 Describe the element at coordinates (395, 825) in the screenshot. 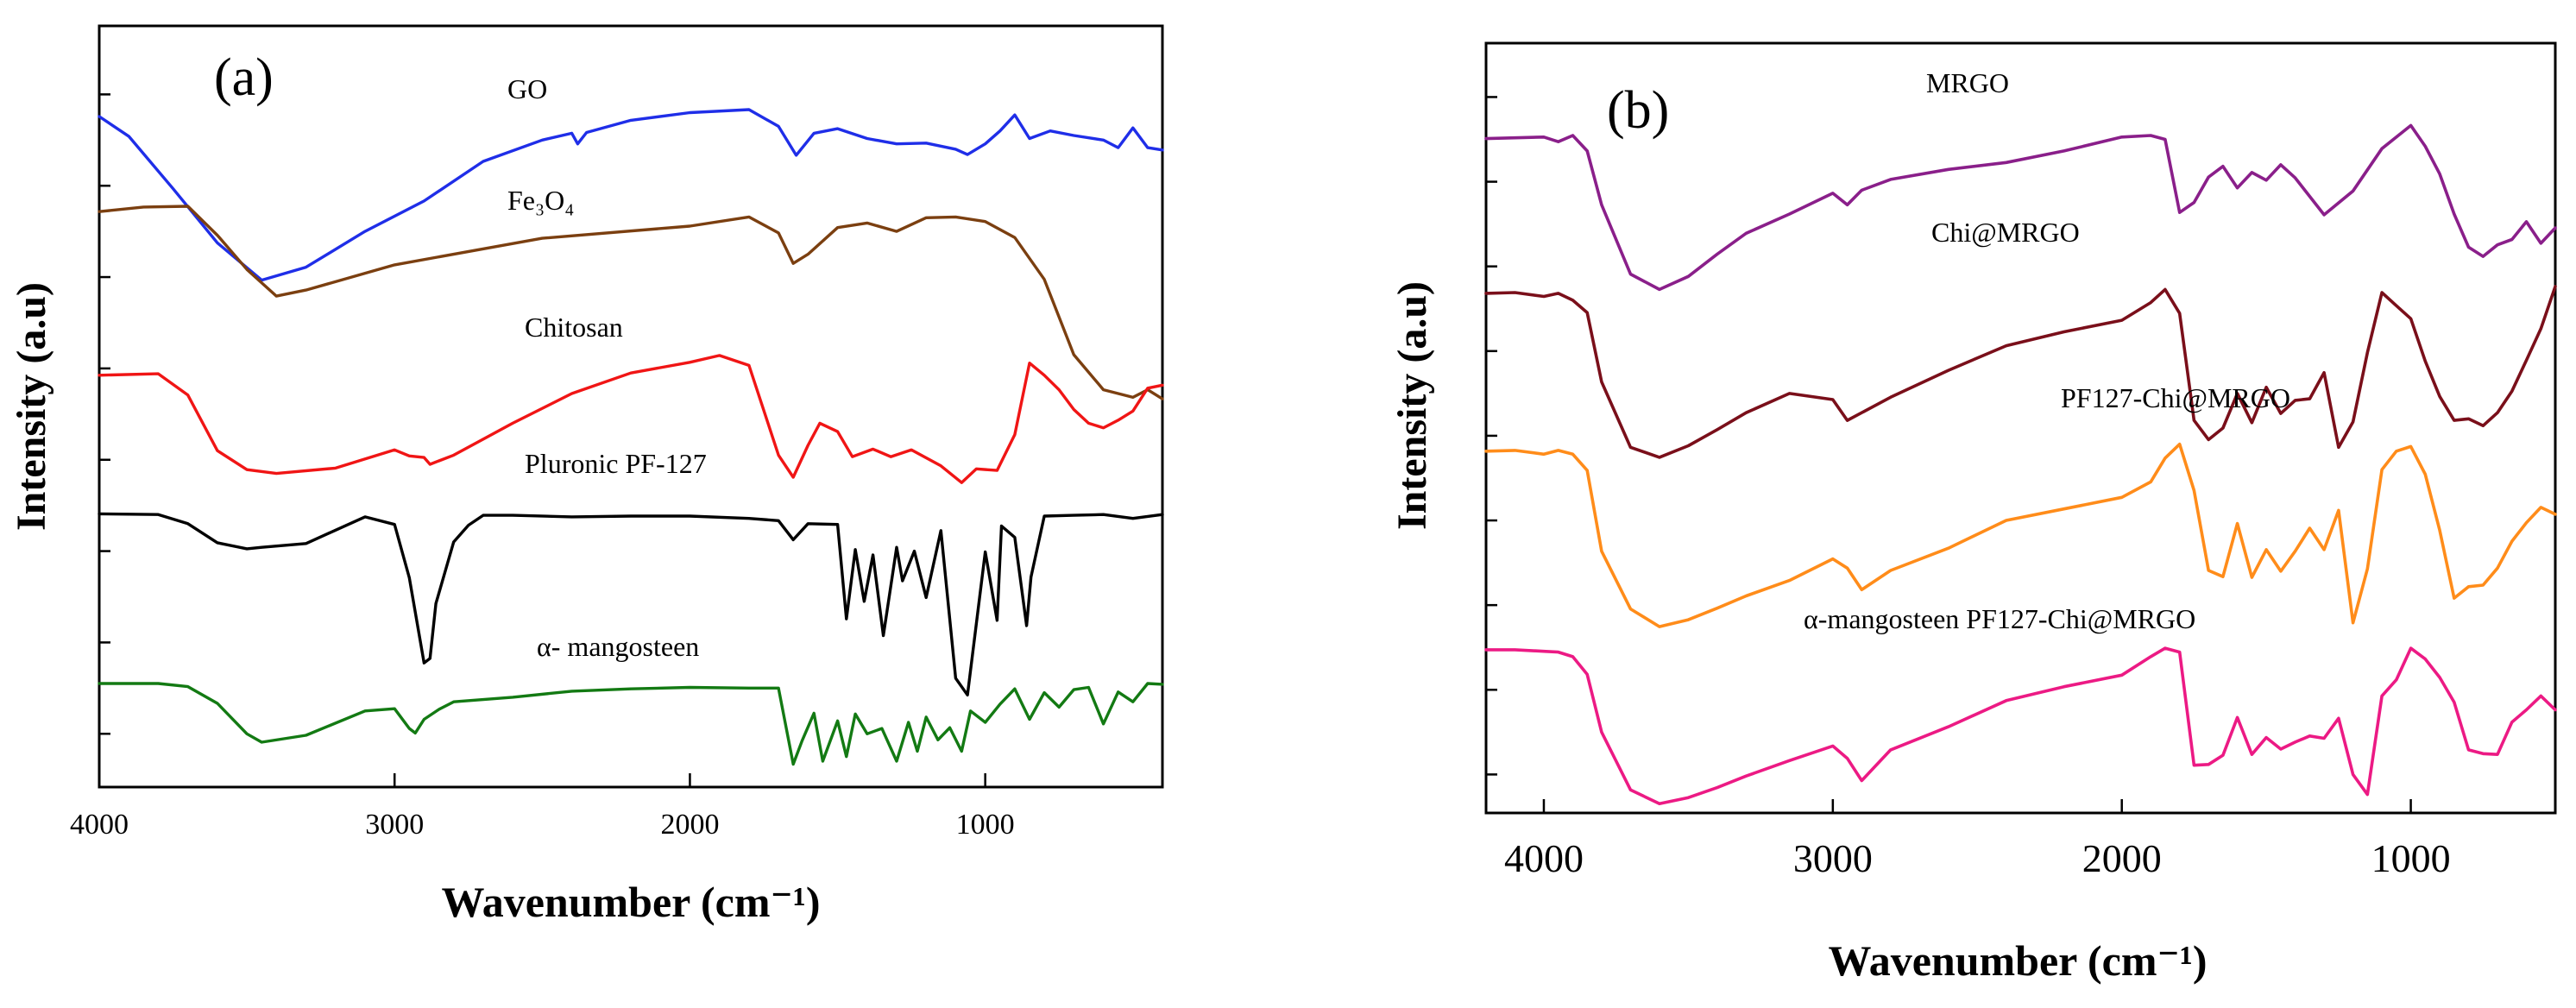

I see `panel-a-x-tick-label: 3000` at that location.